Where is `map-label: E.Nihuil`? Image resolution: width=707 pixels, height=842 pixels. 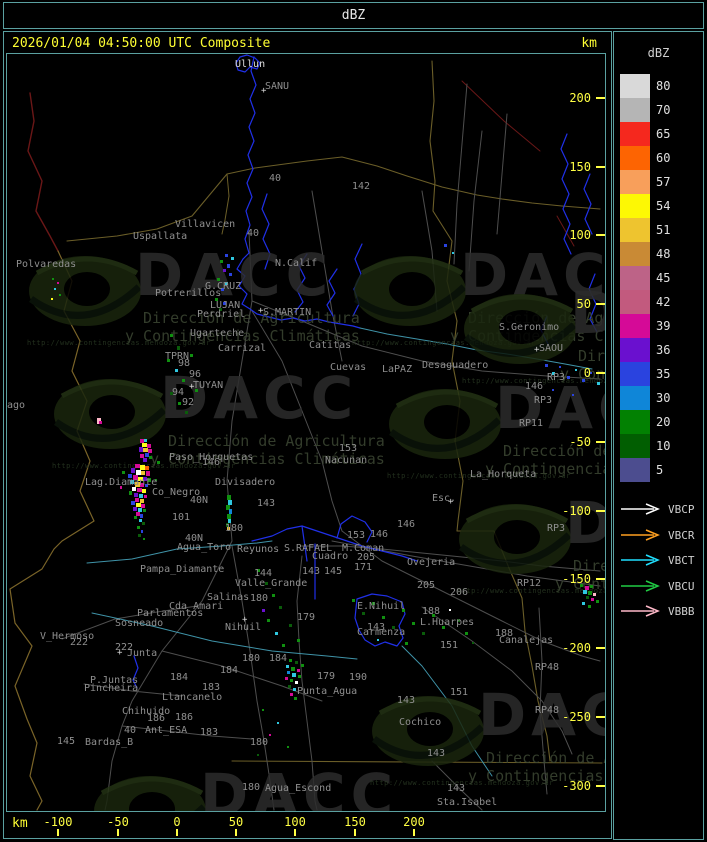 map-label: E.Nihuil is located at coordinates (381, 606).